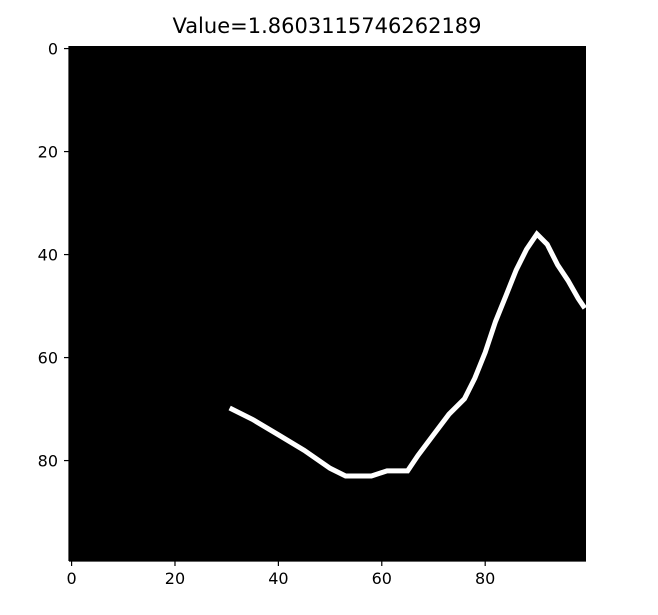 The height and width of the screenshot is (615, 658). What do you see at coordinates (175, 578) in the screenshot?
I see `x-tick-label: 20` at bounding box center [175, 578].